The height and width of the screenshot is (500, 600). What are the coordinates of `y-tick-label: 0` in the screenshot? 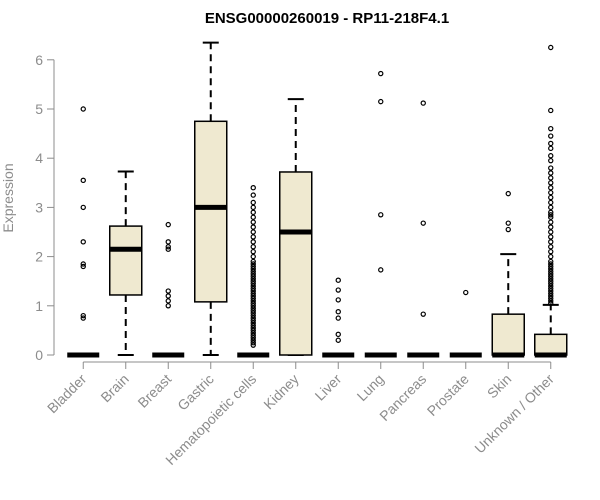 It's located at (39, 355).